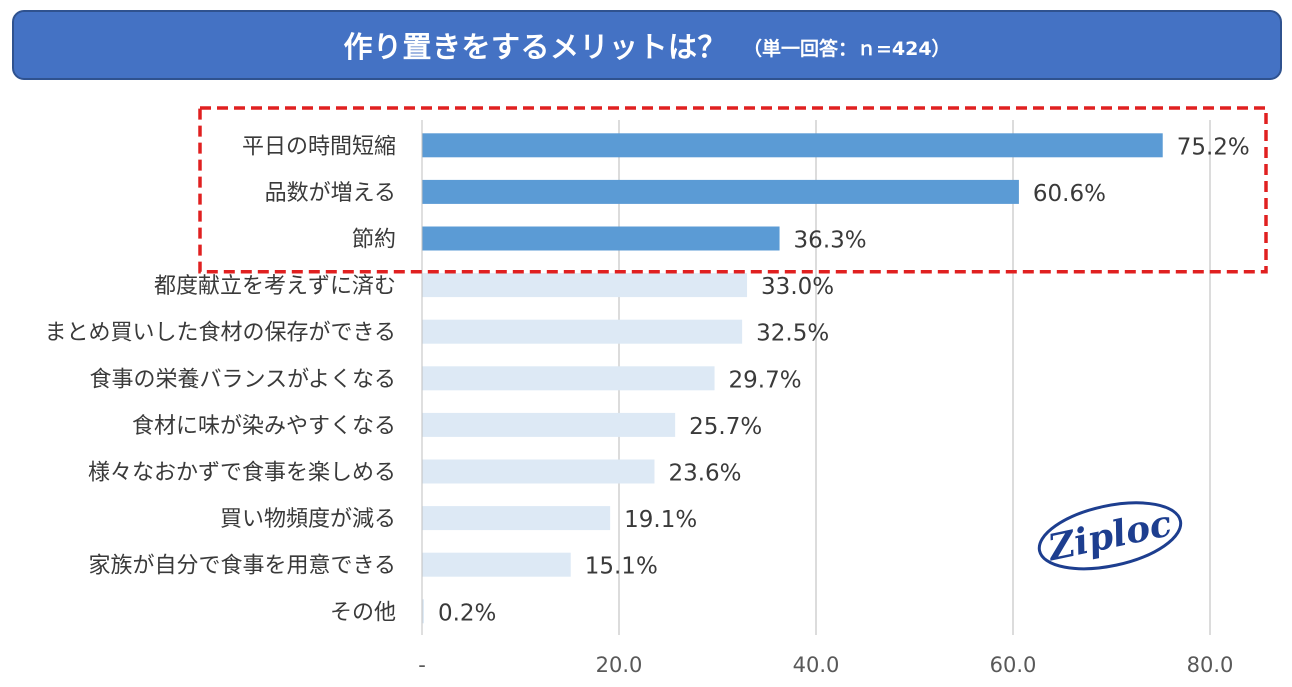  I want to click on category-label: 平日の時間短縮, so click(319, 146).